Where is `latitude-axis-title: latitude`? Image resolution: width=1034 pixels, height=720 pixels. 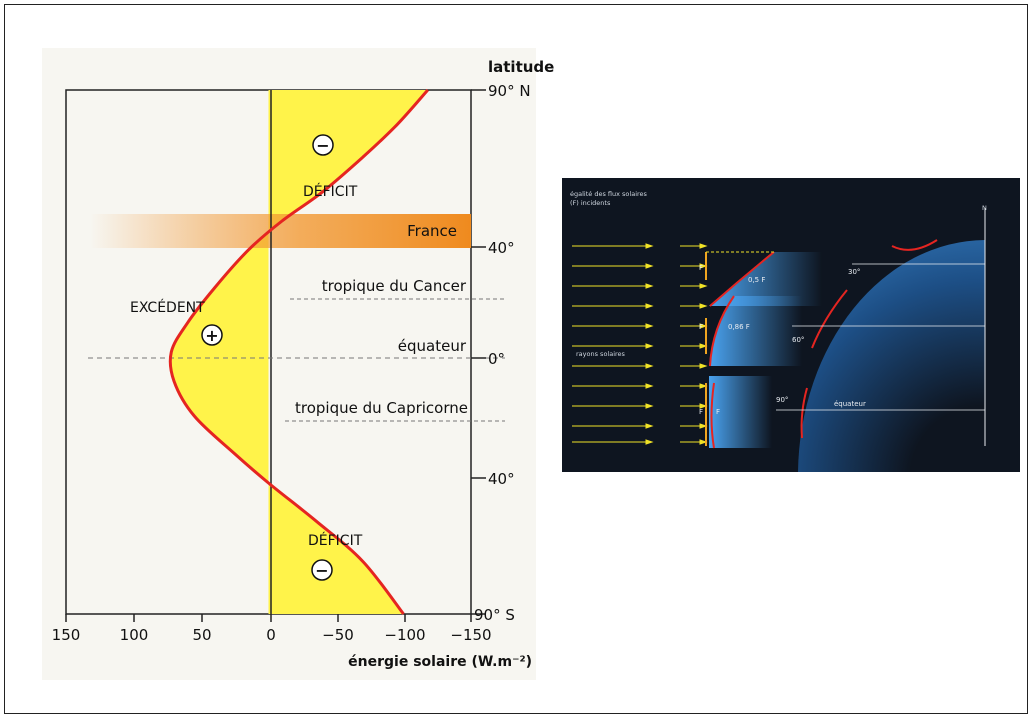 latitude-axis-title: latitude is located at coordinates (521, 67).